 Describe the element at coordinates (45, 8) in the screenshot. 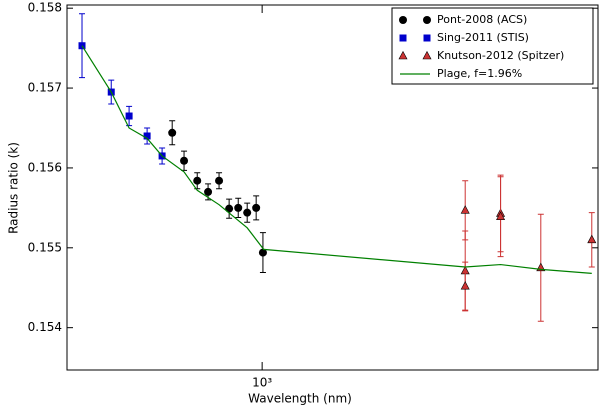

I see `y-tick-label: 0.158` at that location.